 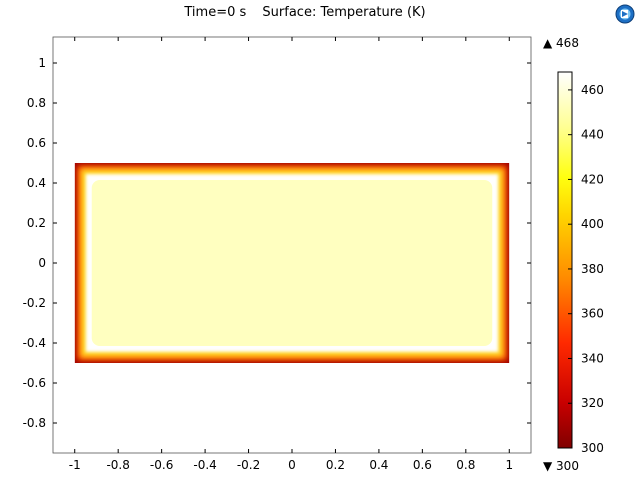 What do you see at coordinates (592, 179) in the screenshot?
I see `colorbar-tick-label: 420` at bounding box center [592, 179].